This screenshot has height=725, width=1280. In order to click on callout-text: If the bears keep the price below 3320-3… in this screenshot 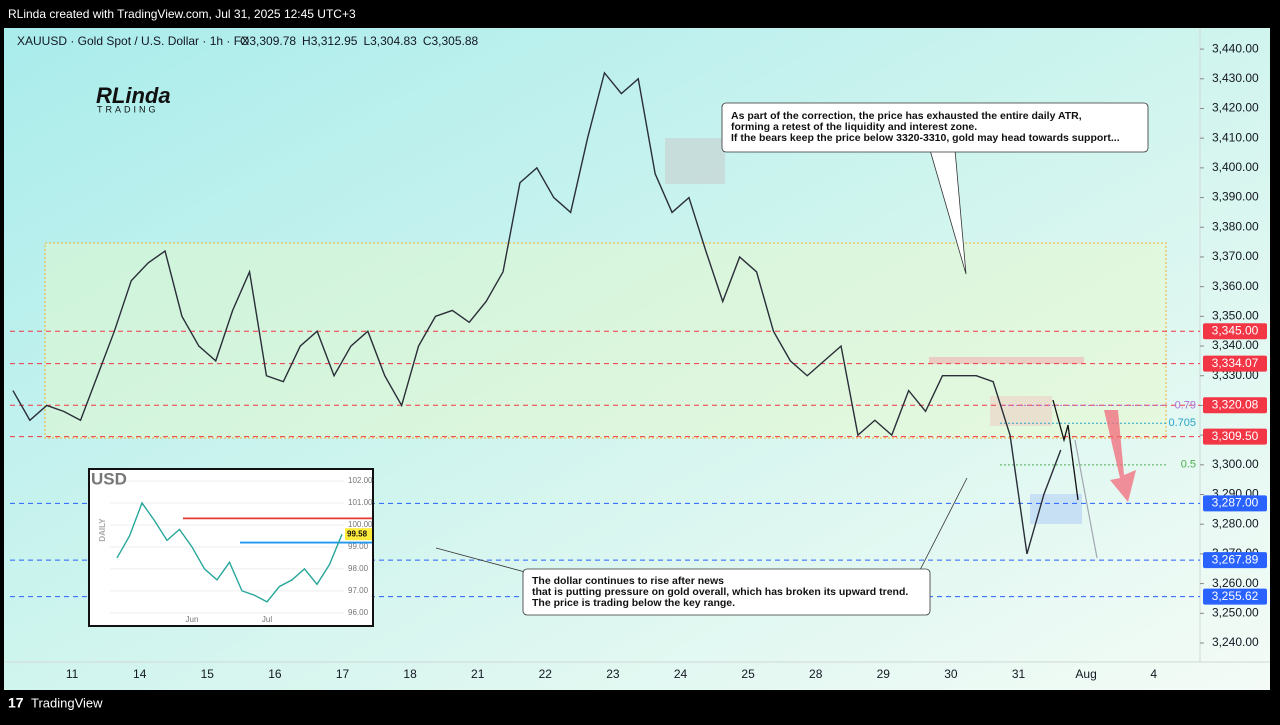, I will do `click(925, 138)`.